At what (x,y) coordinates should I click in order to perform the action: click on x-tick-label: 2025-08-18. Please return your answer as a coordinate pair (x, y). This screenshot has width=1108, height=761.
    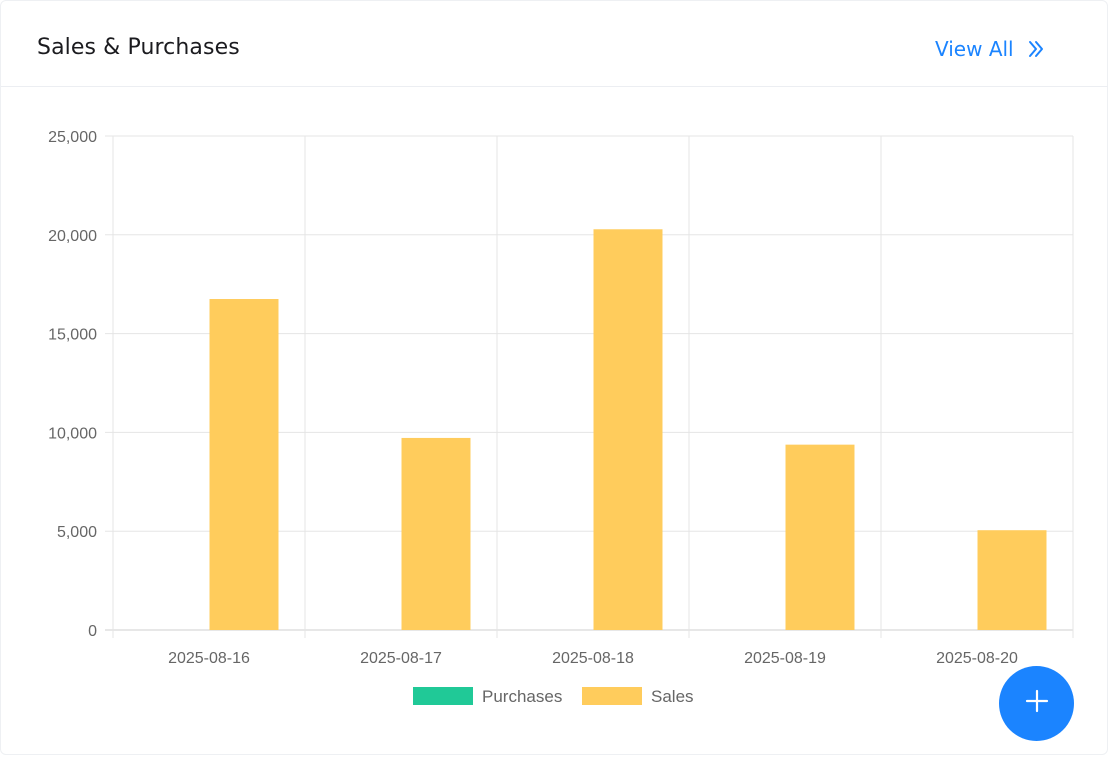
    Looking at the image, I should click on (593, 658).